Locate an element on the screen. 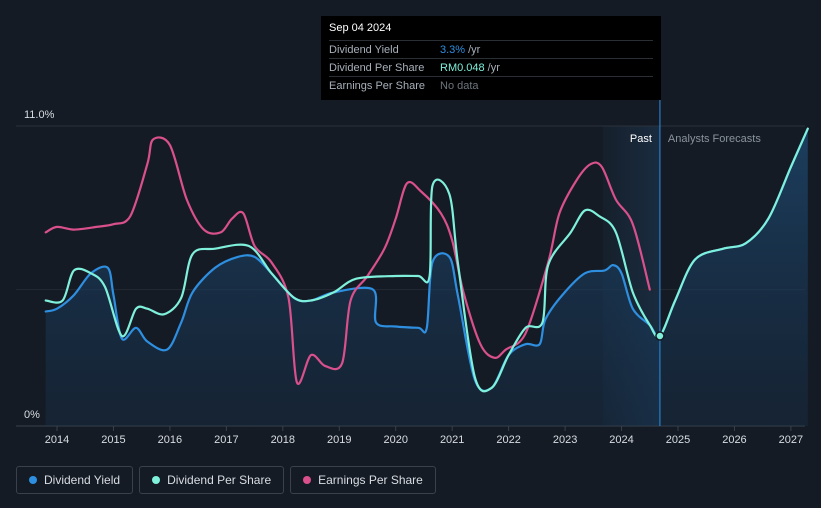 The width and height of the screenshot is (821, 508). legend-label: Dividend Yield is located at coordinates (82, 480).